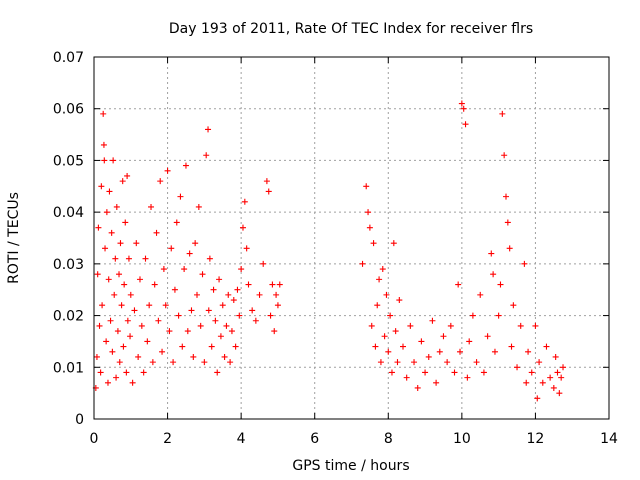 The width and height of the screenshot is (640, 480). I want to click on y-tick-label: 0.01, so click(68, 368).